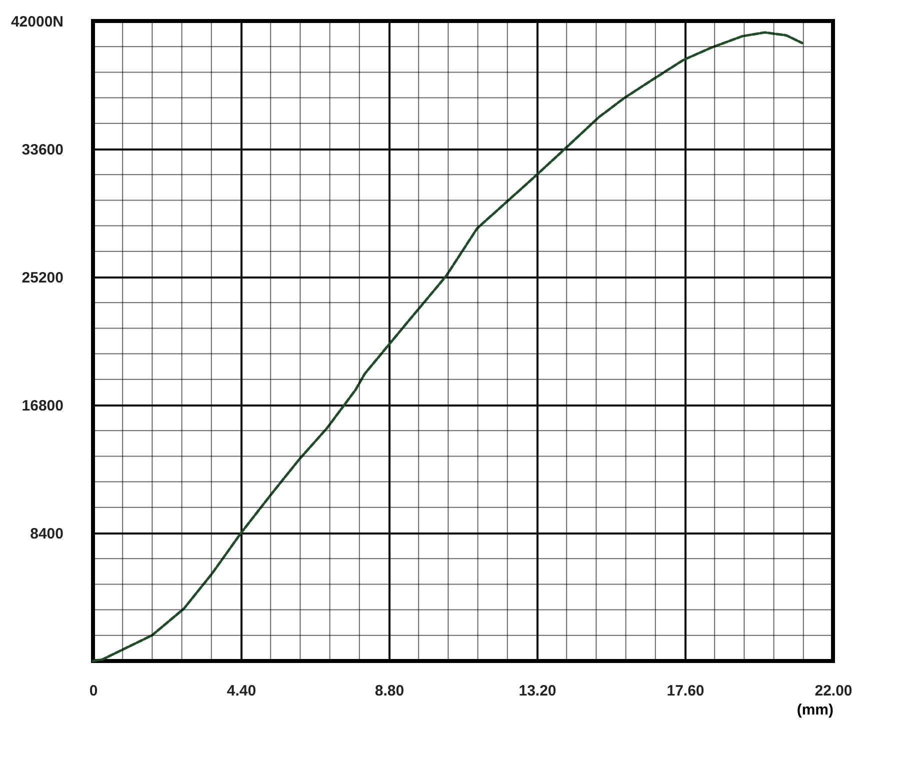  What do you see at coordinates (685, 691) in the screenshot?
I see `x-tick-label: 17.60` at bounding box center [685, 691].